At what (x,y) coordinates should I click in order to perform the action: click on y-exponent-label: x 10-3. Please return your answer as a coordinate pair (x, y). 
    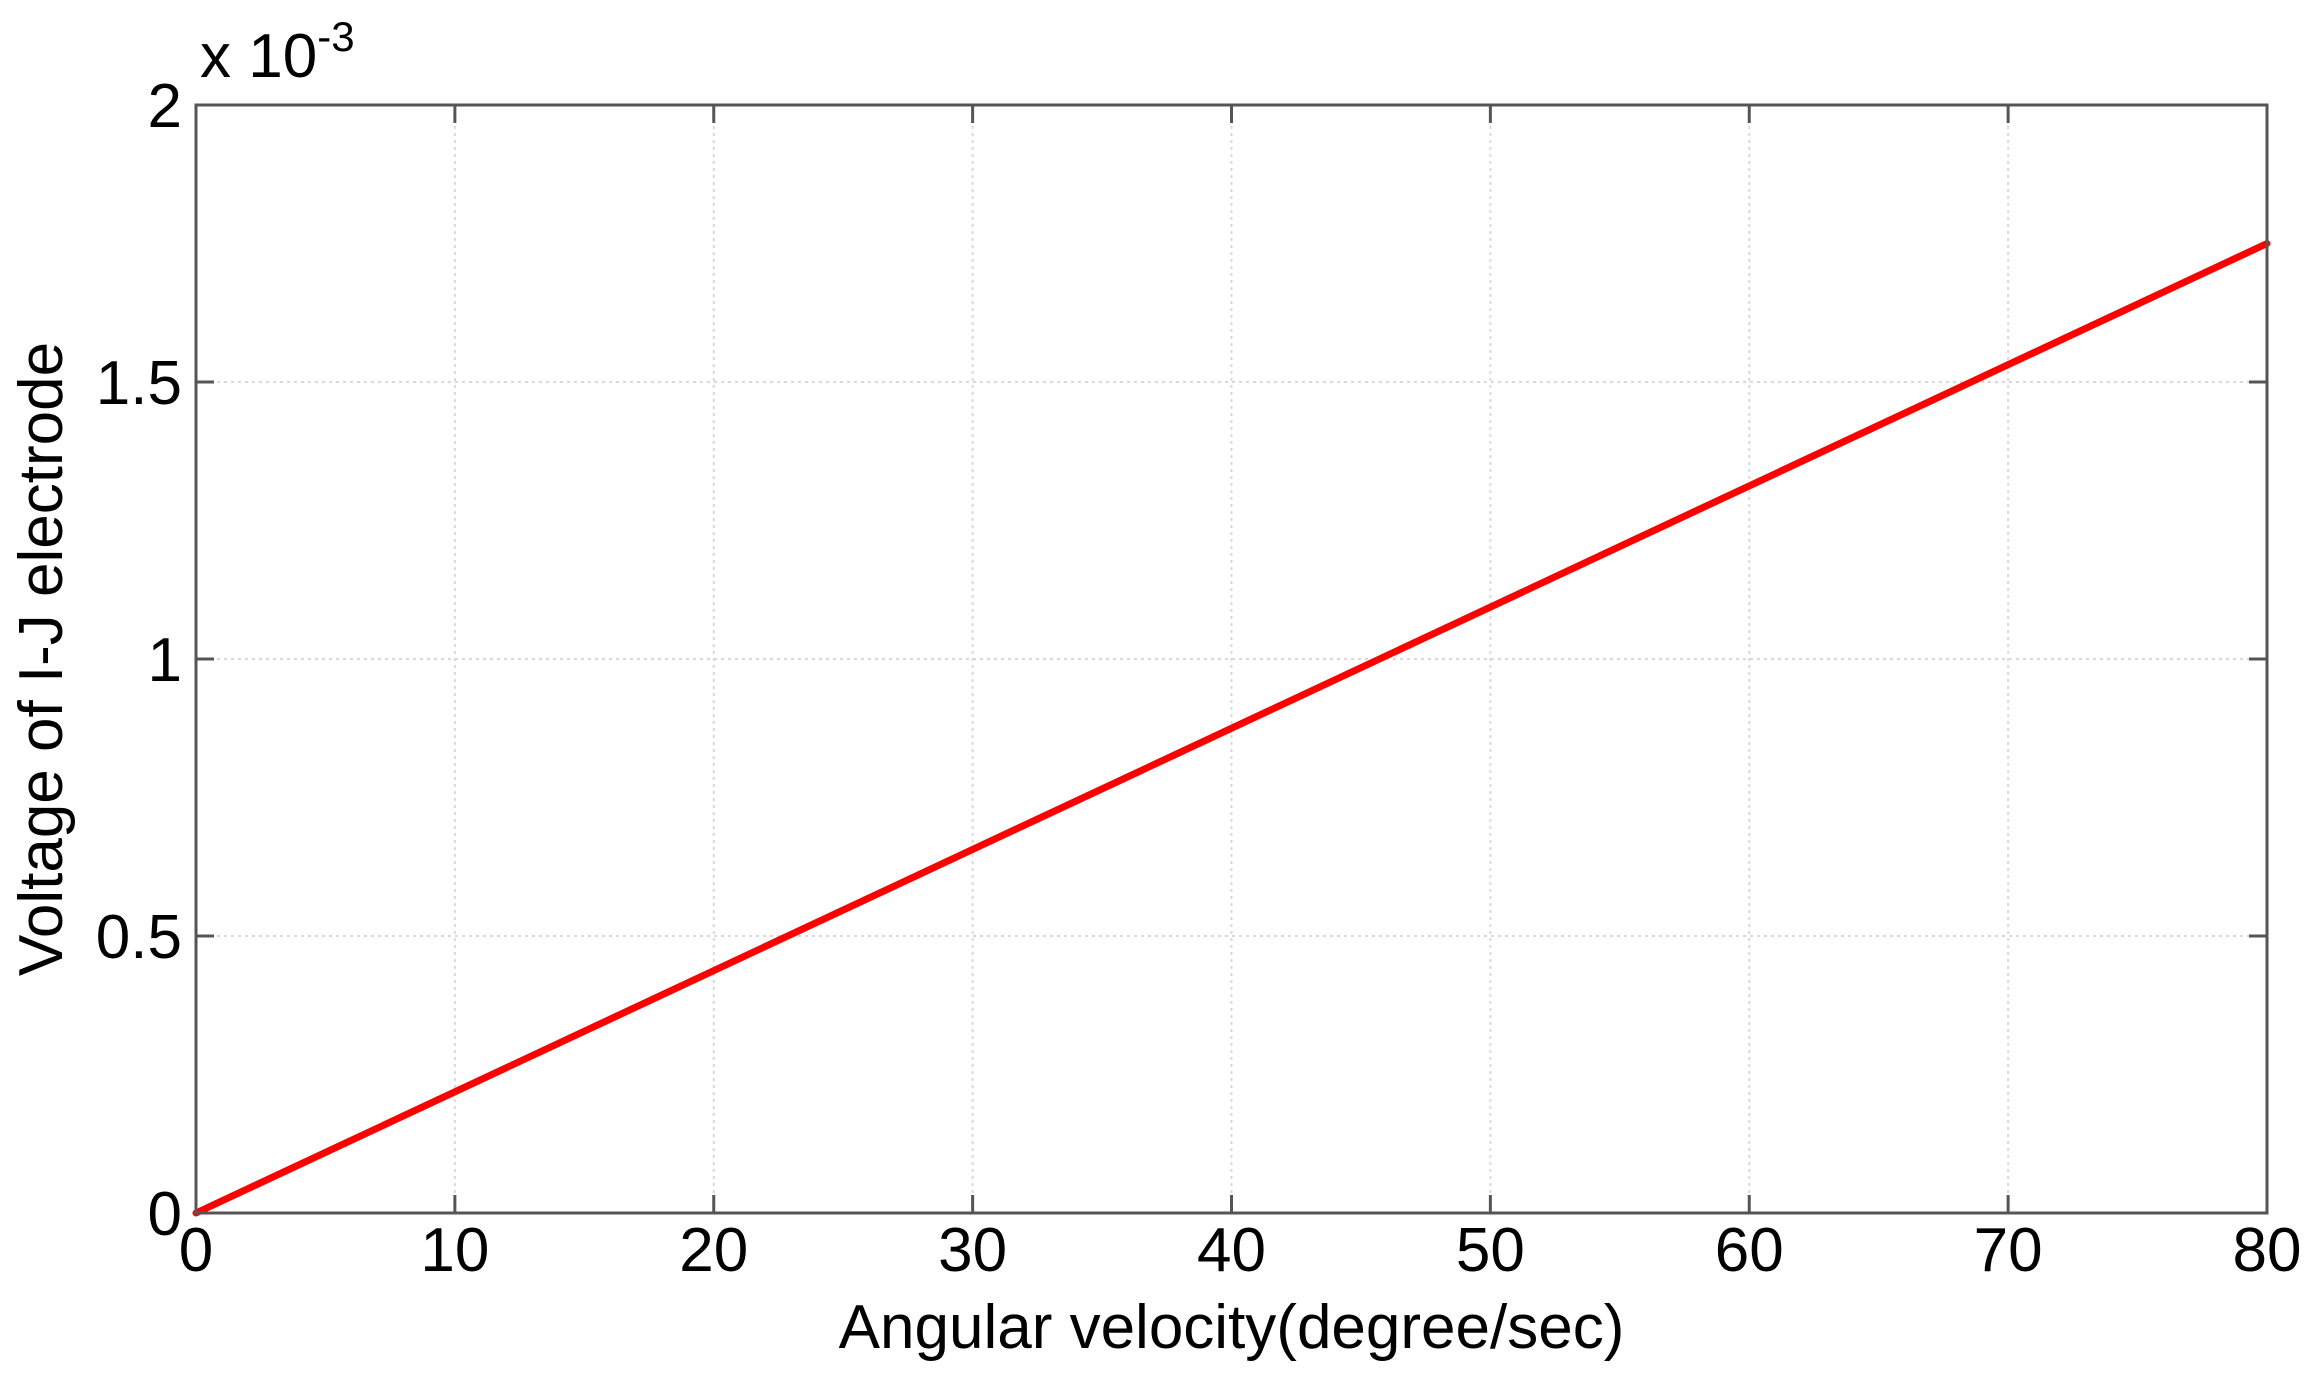
    Looking at the image, I should click on (277, 52).